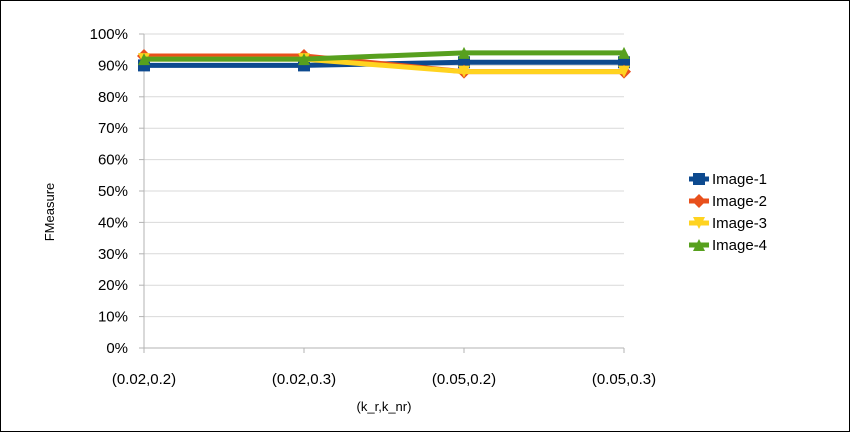 The image size is (850, 436). What do you see at coordinates (728, 212) in the screenshot?
I see `legend: Image-1 Image-2 Image-3 Image-4` at bounding box center [728, 212].